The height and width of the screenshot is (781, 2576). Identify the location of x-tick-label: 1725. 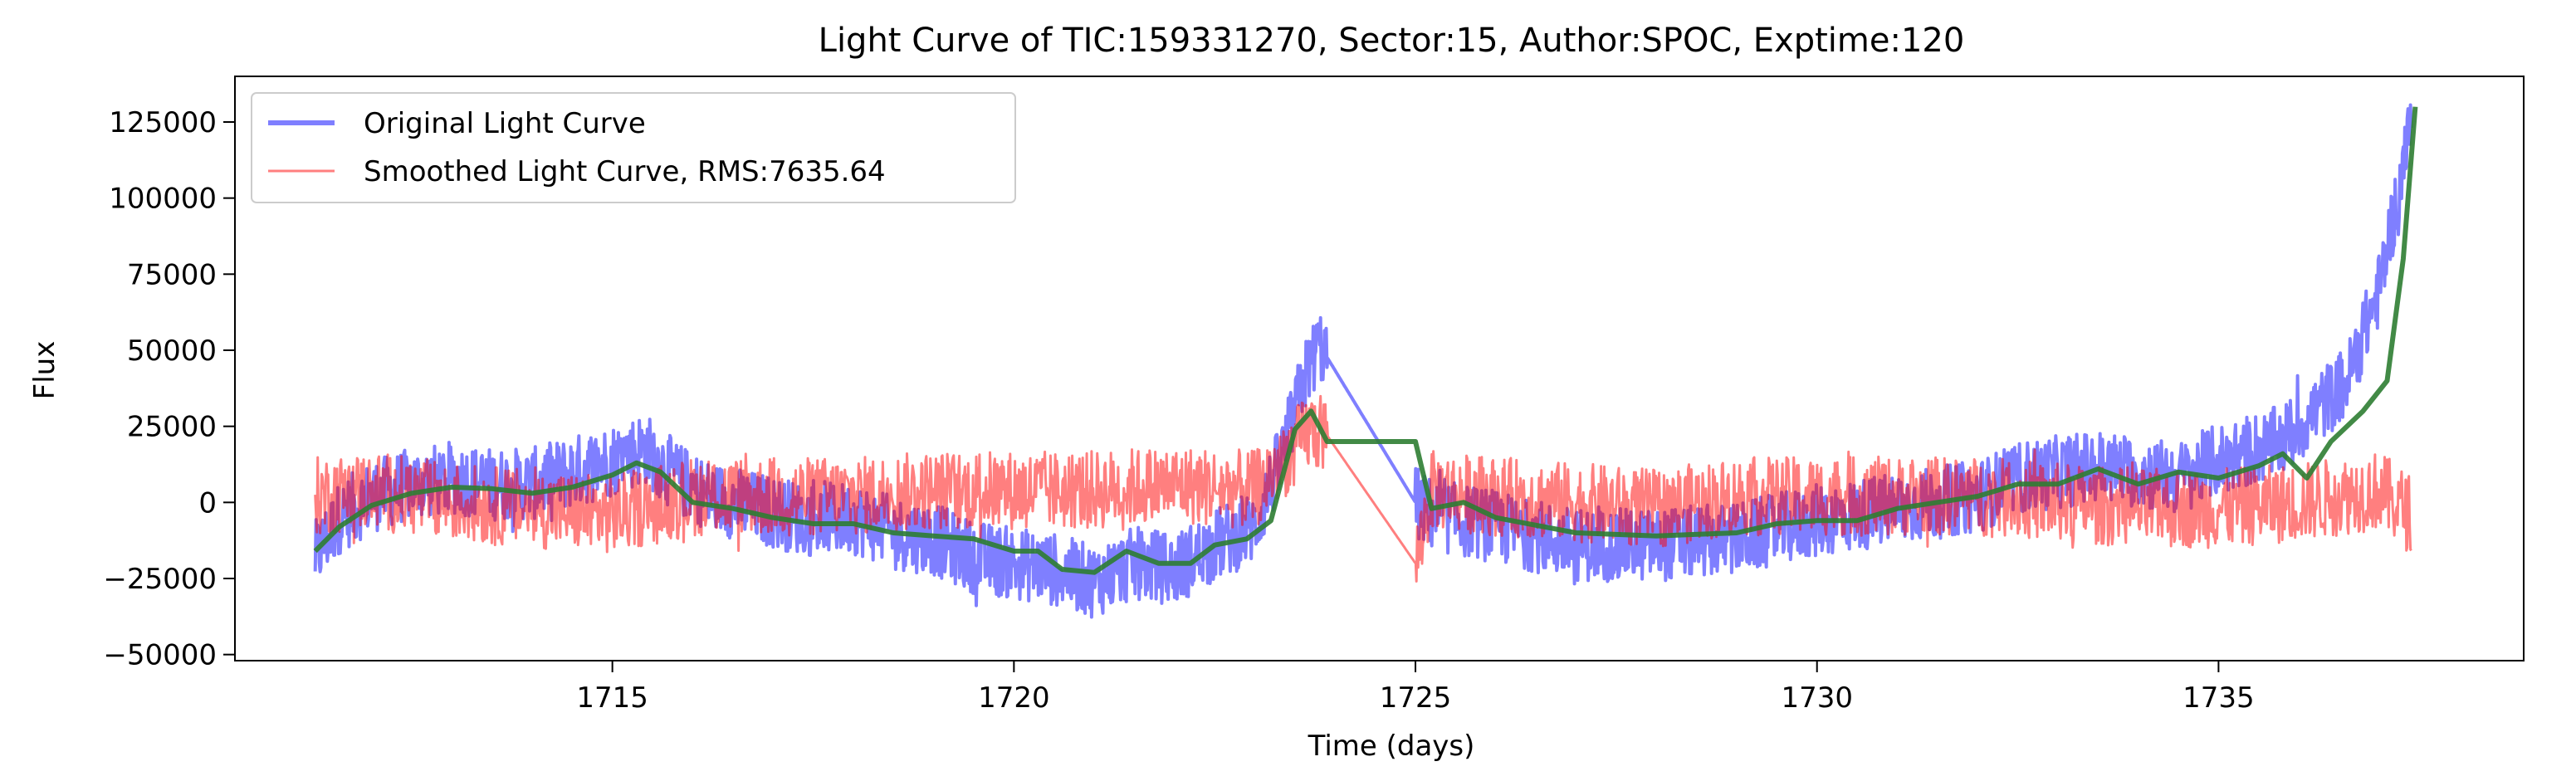
(1416, 698).